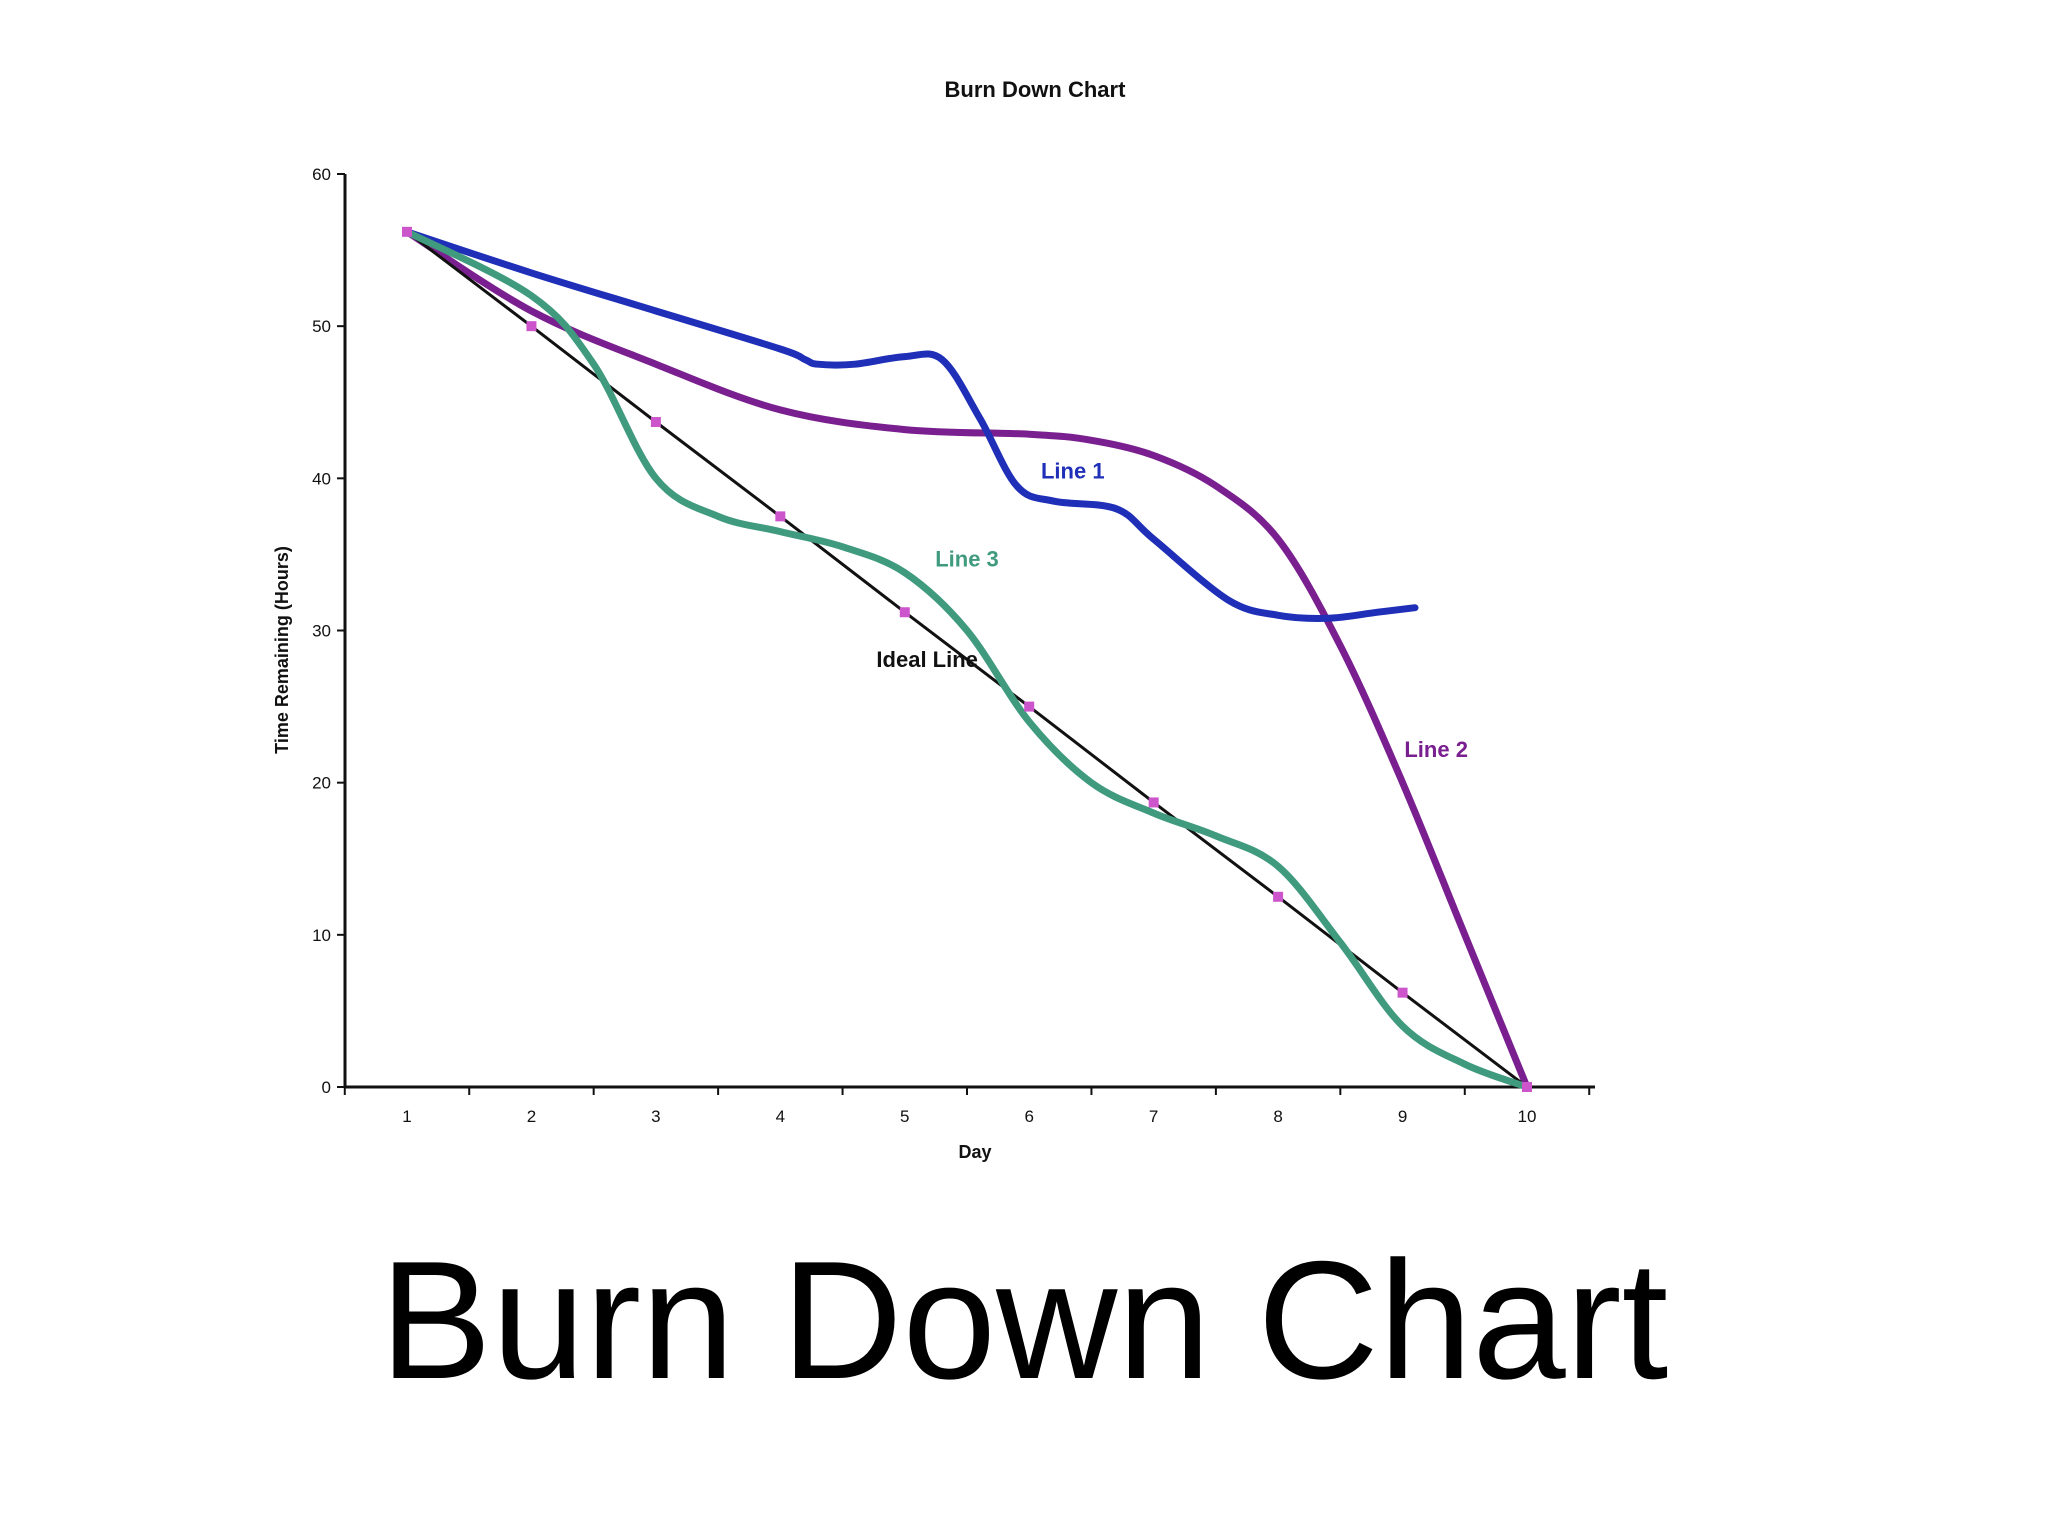 This screenshot has height=1536, width=2048. I want to click on y-tick-label: 50, so click(321, 326).